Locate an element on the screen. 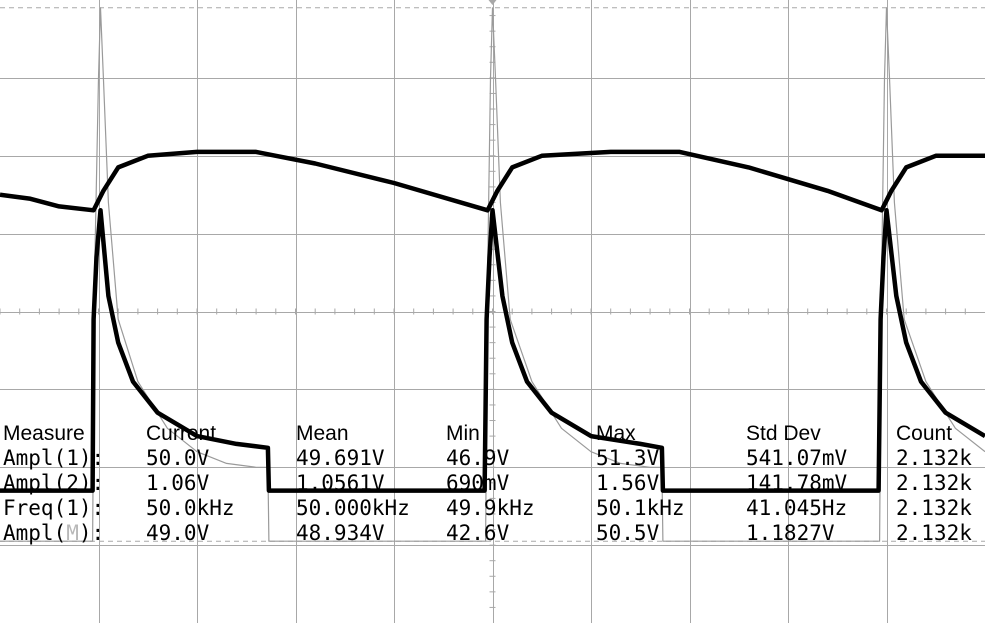  header-min: Min is located at coordinates (463, 433).